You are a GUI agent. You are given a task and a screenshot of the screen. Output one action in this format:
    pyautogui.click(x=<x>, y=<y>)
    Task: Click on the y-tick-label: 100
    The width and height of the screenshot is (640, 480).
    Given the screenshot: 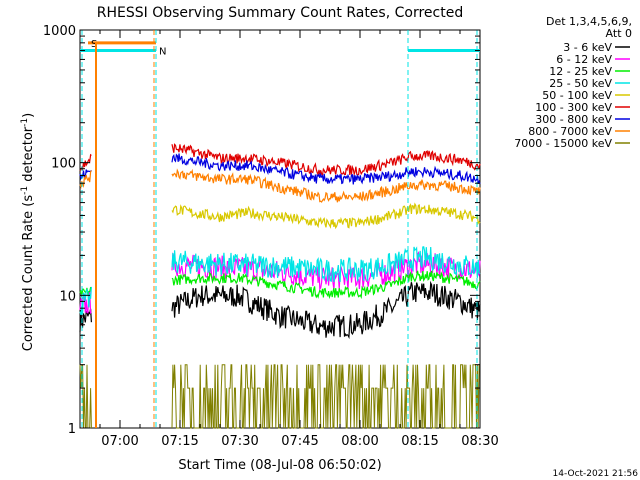 What is the action you would take?
    pyautogui.click(x=63, y=164)
    